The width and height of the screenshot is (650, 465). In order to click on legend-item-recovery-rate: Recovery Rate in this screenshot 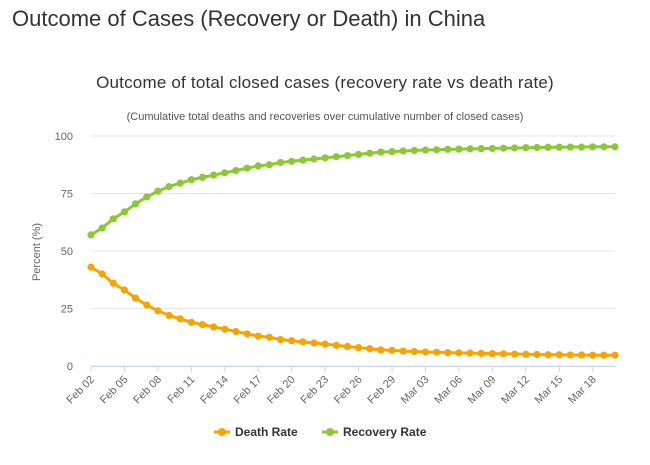, I will do `click(374, 432)`.